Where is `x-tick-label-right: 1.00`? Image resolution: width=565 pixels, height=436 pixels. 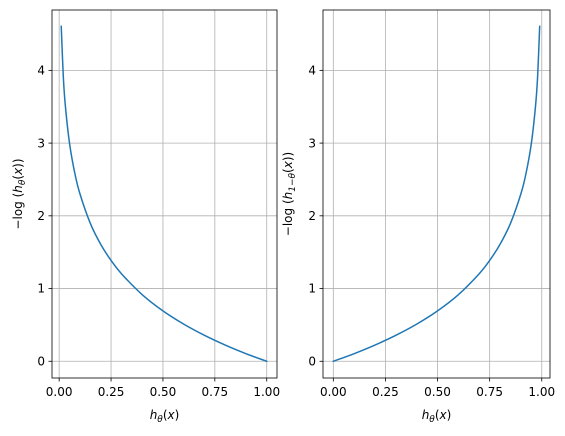 x-tick-label-right: 1.00 is located at coordinates (541, 392).